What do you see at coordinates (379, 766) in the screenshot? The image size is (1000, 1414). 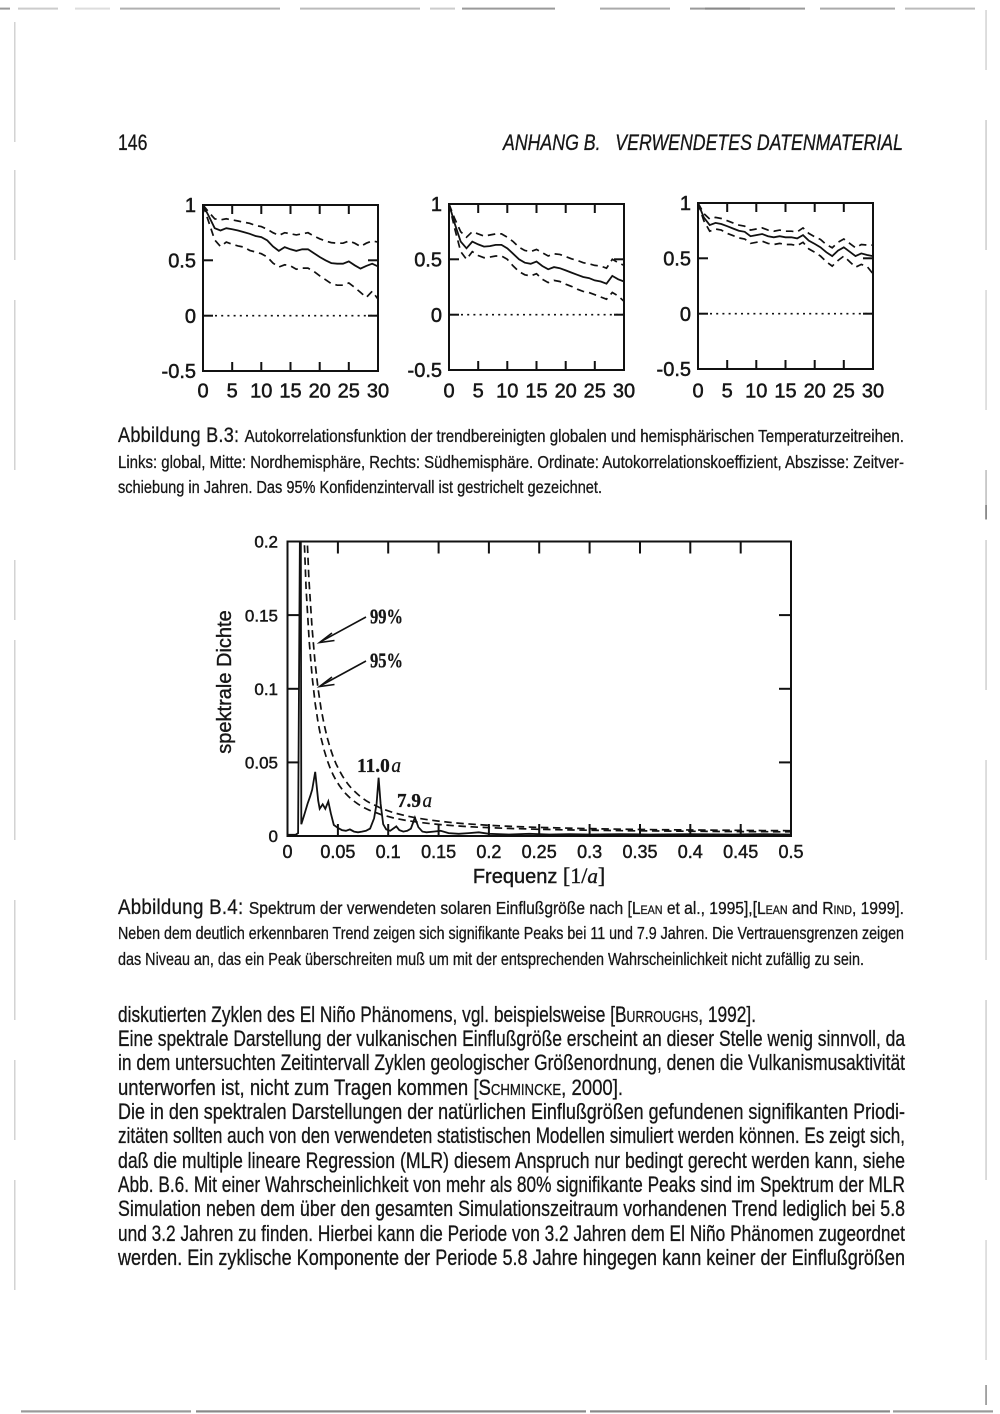 I see `svg-text: 11.0 a` at bounding box center [379, 766].